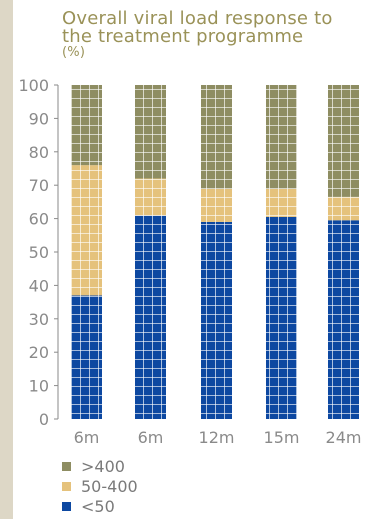 The image size is (380, 519). I want to click on y-tick-label: 0, so click(44, 419).